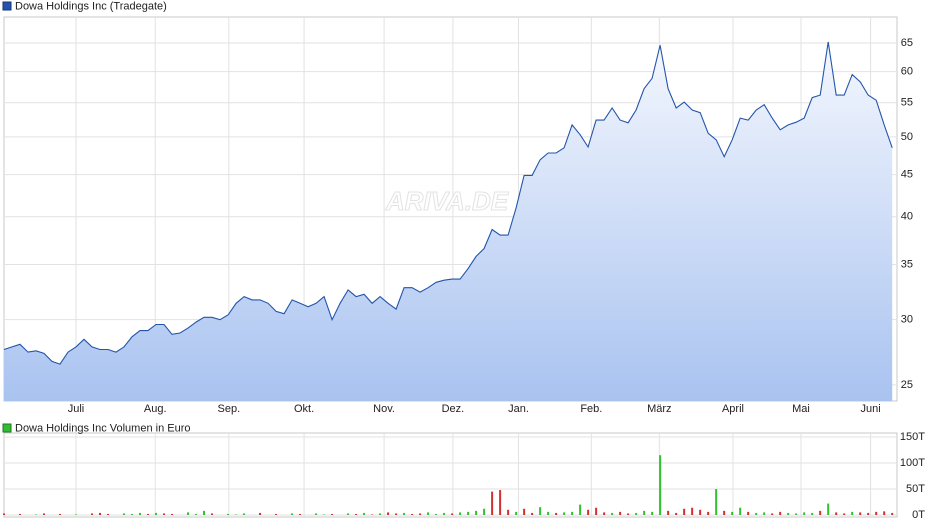 The width and height of the screenshot is (940, 526). I want to click on y-tick-label: 60, so click(907, 72).